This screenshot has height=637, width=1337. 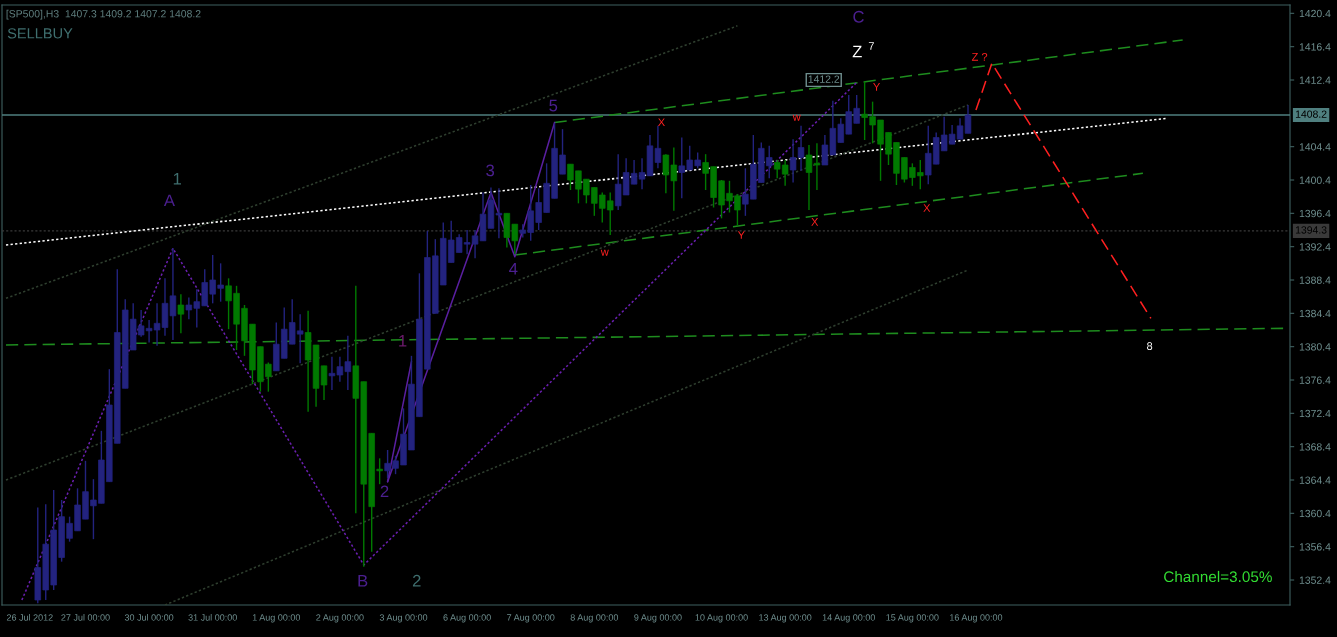 I want to click on annotation: A, so click(x=169, y=200).